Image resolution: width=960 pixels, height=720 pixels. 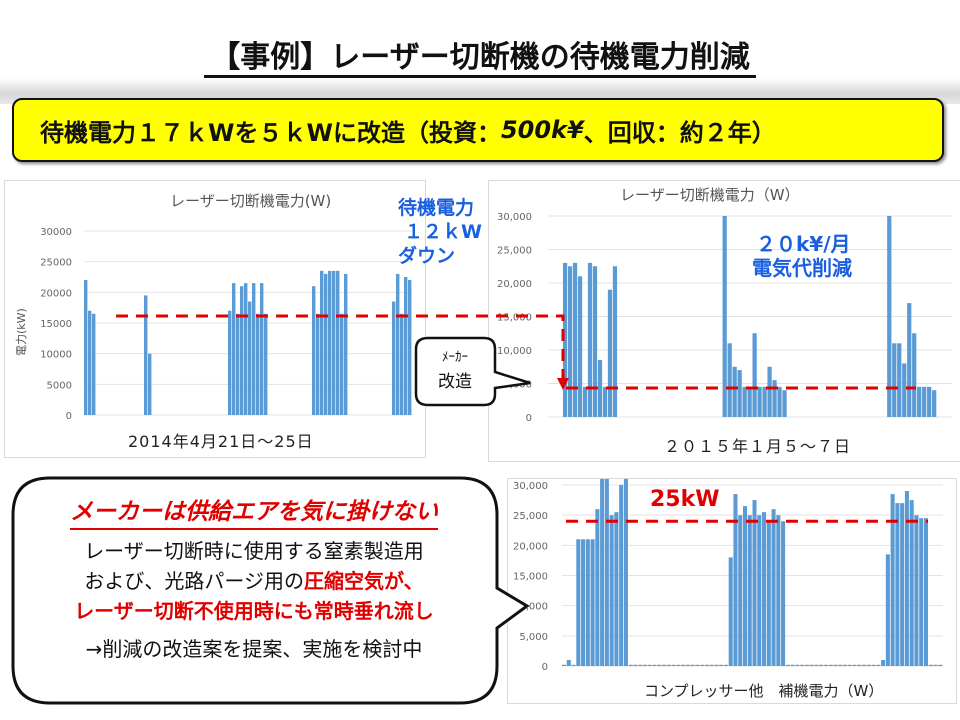 What do you see at coordinates (802, 268) in the screenshot?
I see `saving-line-2: 電気代削減` at bounding box center [802, 268].